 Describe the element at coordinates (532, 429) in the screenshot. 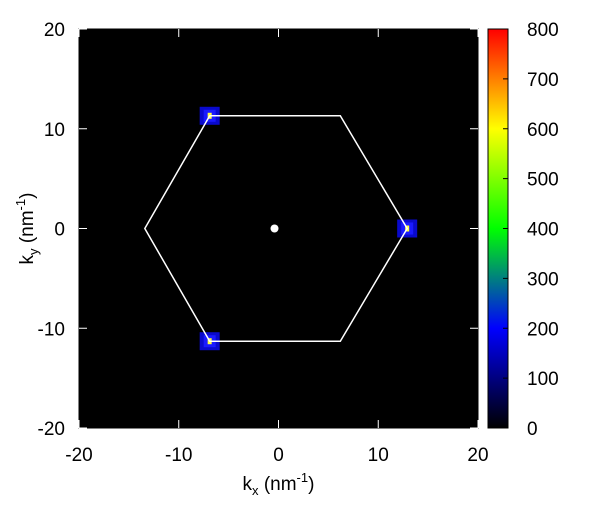

I see `colorbar-tick-label: 0` at that location.